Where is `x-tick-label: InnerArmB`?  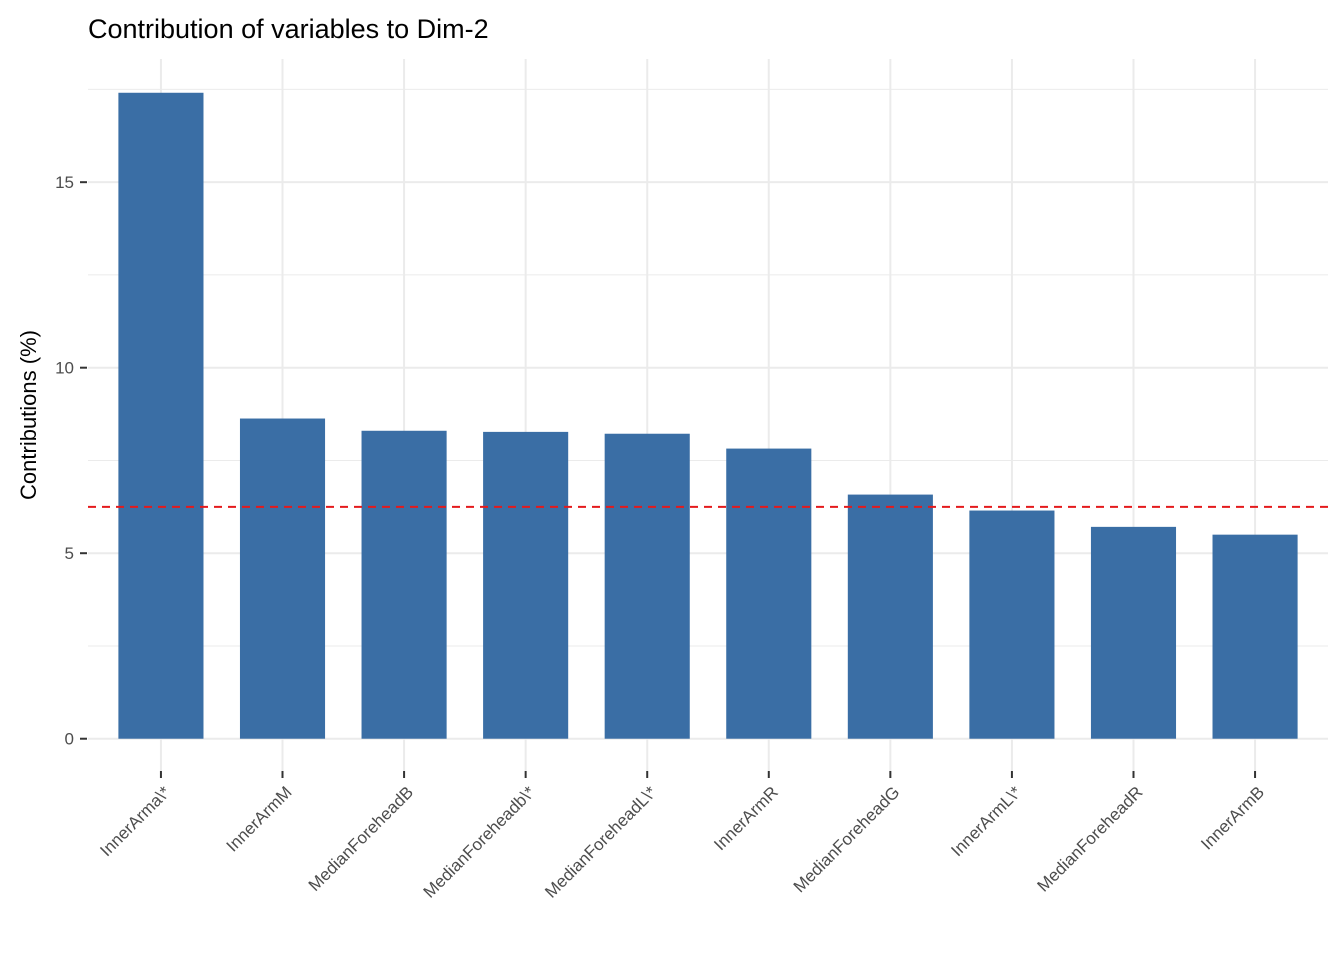
x-tick-label: InnerArmB is located at coordinates (1232, 818).